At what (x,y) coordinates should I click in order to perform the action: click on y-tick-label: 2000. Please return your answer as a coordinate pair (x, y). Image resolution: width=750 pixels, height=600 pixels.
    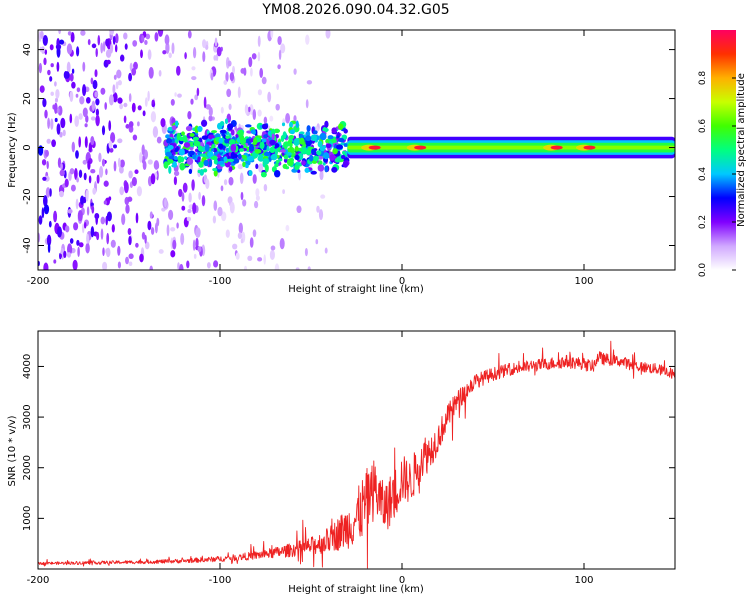
    Looking at the image, I should click on (27, 467).